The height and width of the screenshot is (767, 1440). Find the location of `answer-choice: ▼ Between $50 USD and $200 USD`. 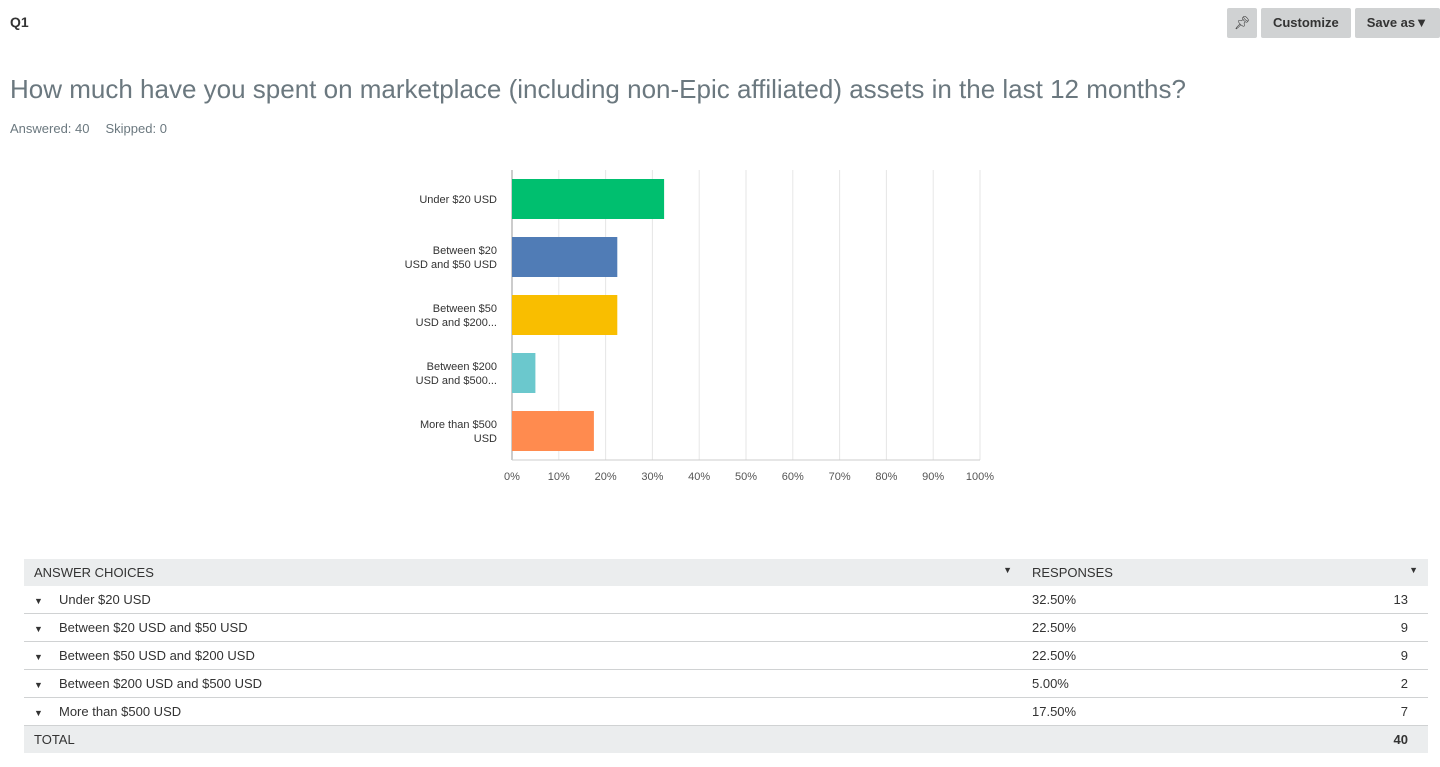

answer-choice: ▼ Between $50 USD and $200 USD is located at coordinates (523, 655).